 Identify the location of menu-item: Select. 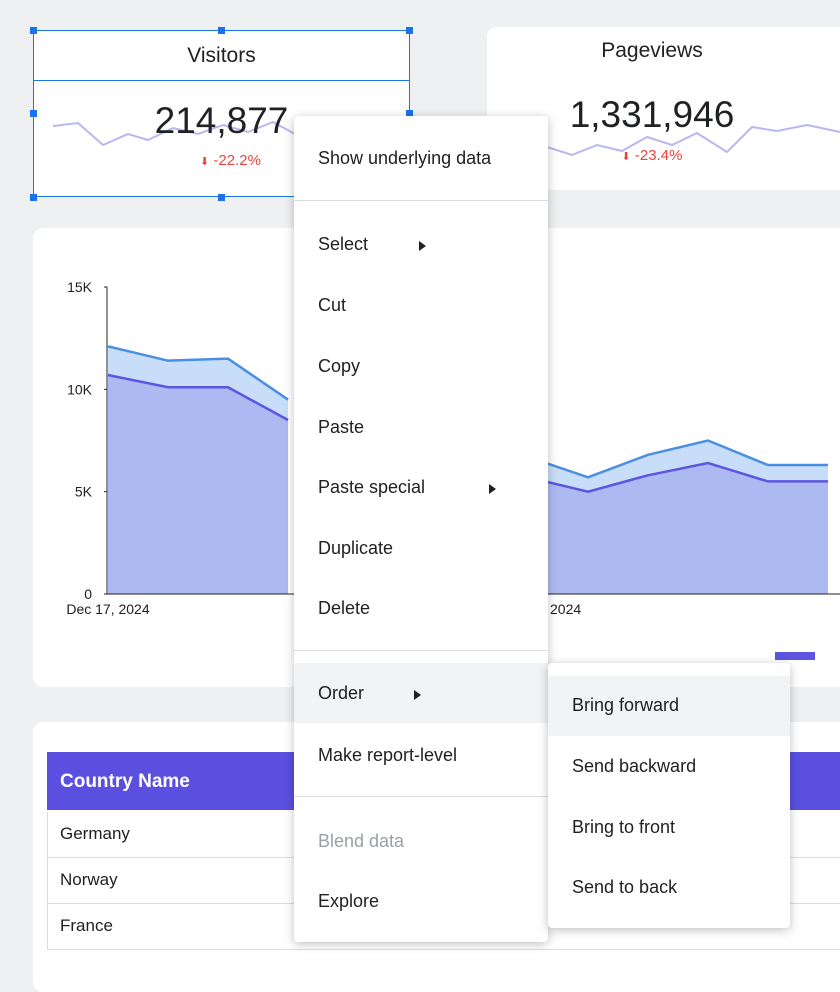
(343, 244).